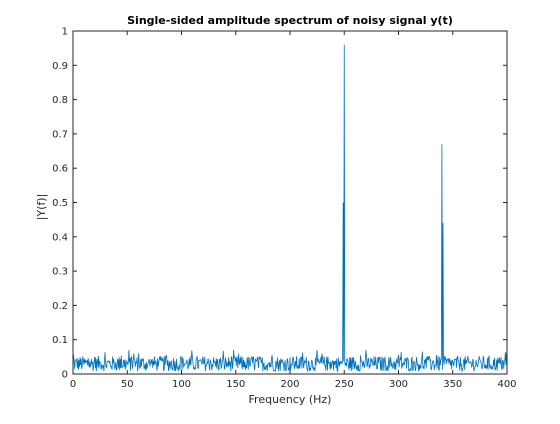 This screenshot has width=560, height=424. Describe the element at coordinates (65, 375) in the screenshot. I see `y-tick-label: 0` at that location.